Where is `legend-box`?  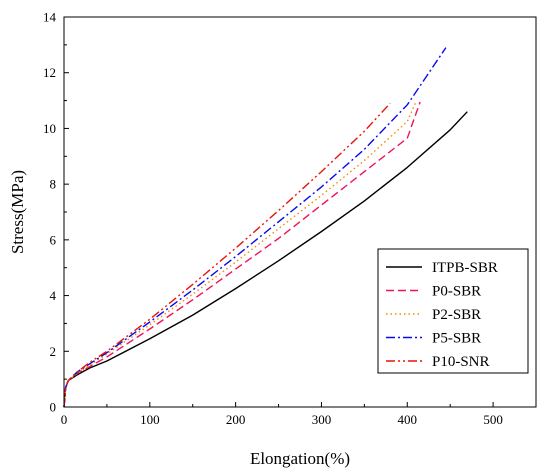 legend-box is located at coordinates (453, 311).